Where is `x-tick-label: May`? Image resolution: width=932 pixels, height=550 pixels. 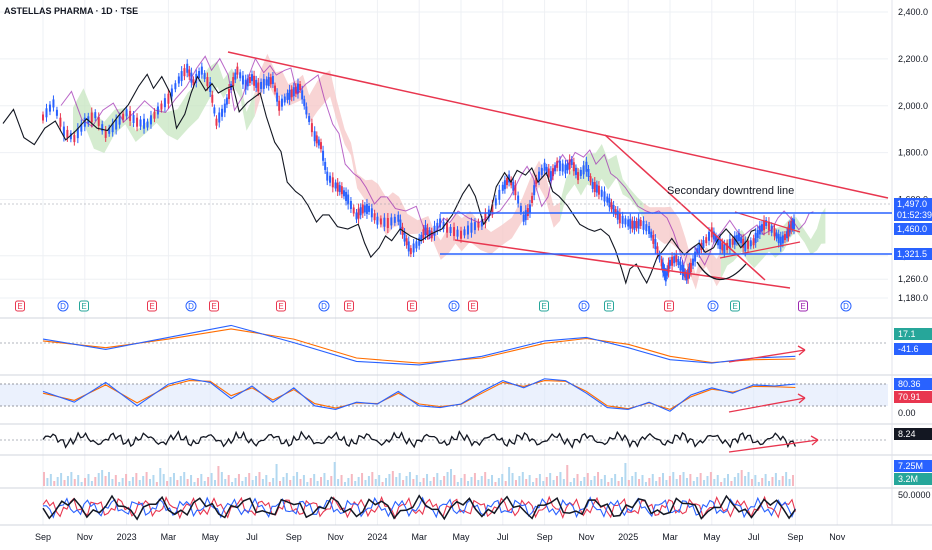
x-tick-label: May is located at coordinates (461, 537).